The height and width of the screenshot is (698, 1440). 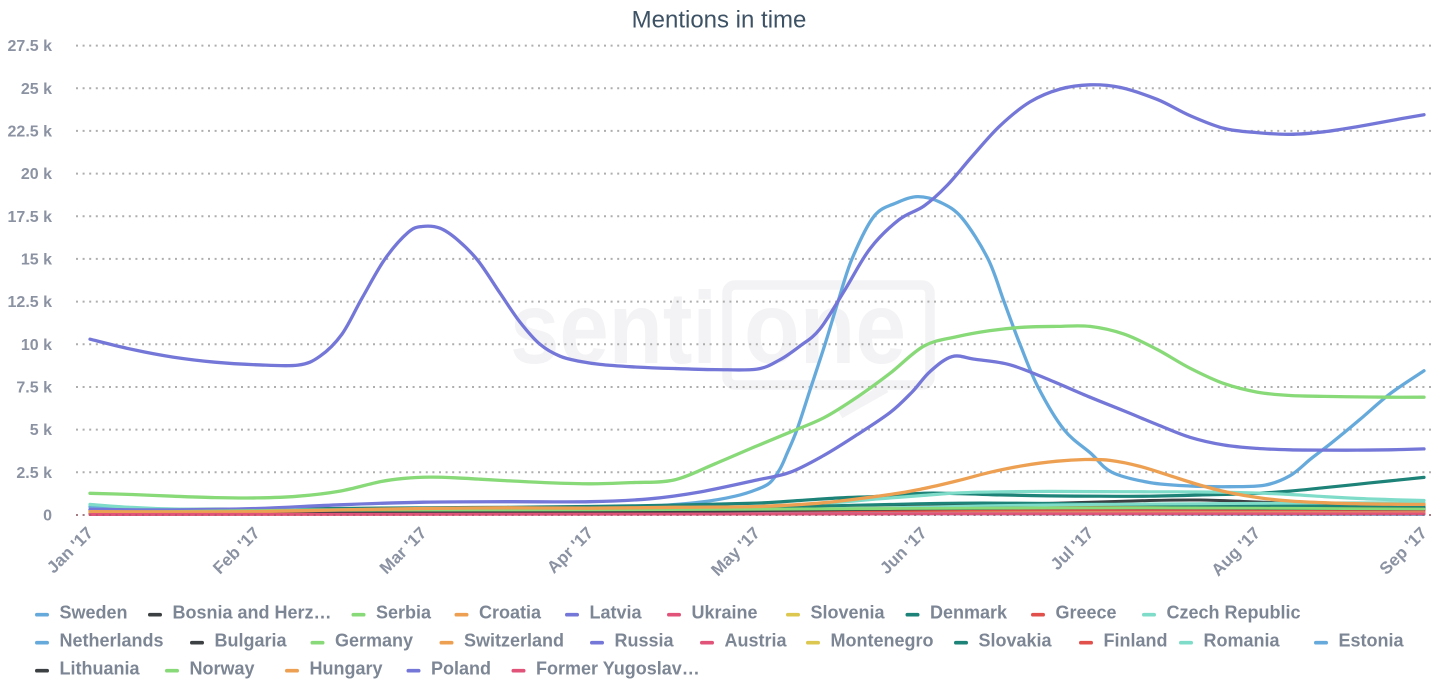 What do you see at coordinates (374, 641) in the screenshot?
I see `svg-text: Germany` at bounding box center [374, 641].